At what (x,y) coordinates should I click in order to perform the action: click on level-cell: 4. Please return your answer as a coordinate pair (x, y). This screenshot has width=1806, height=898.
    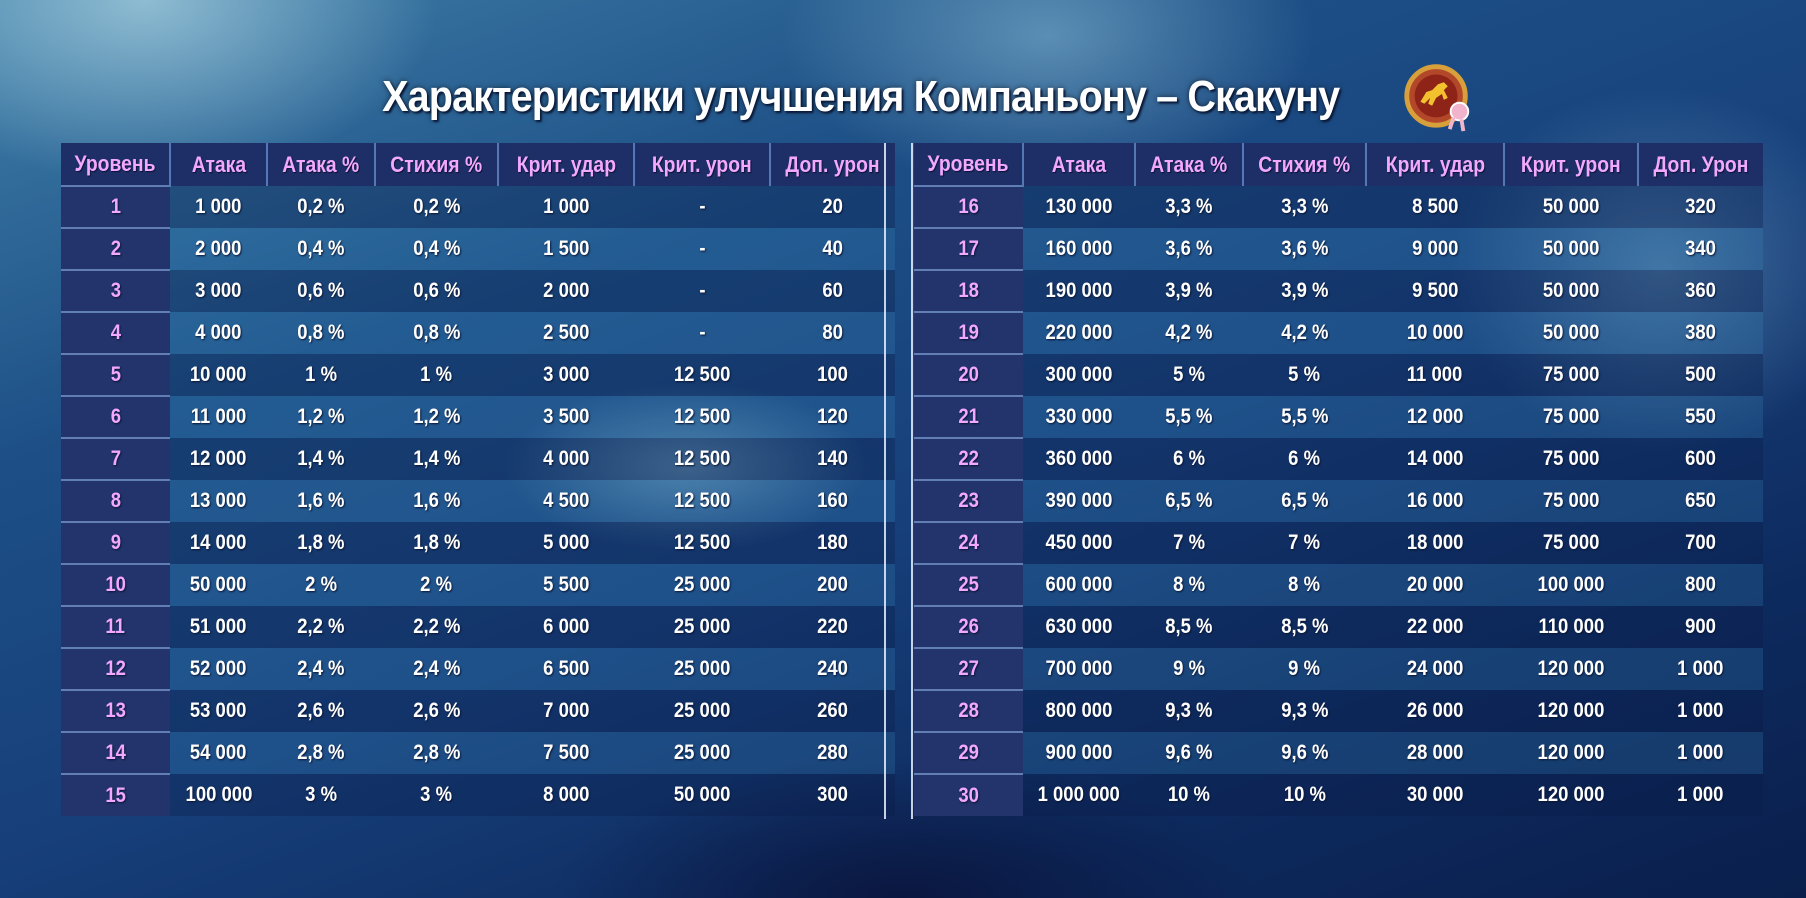
    Looking at the image, I should click on (115, 332).